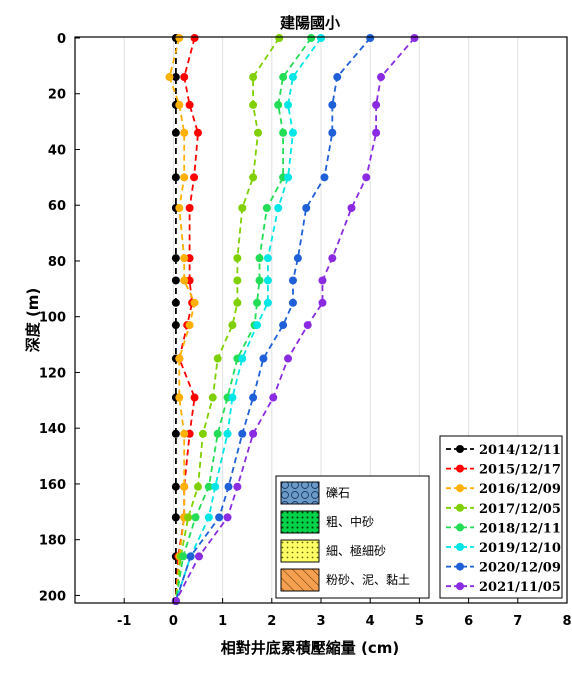 Image resolution: width=572 pixels, height=684 pixels. I want to click on legend-item: 2018/12/11, so click(503, 528).